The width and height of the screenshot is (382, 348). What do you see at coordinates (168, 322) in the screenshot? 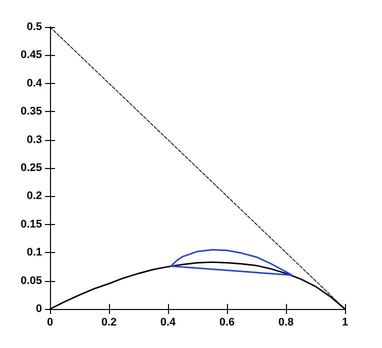
I see `x-tick-label: 0.4` at bounding box center [168, 322].